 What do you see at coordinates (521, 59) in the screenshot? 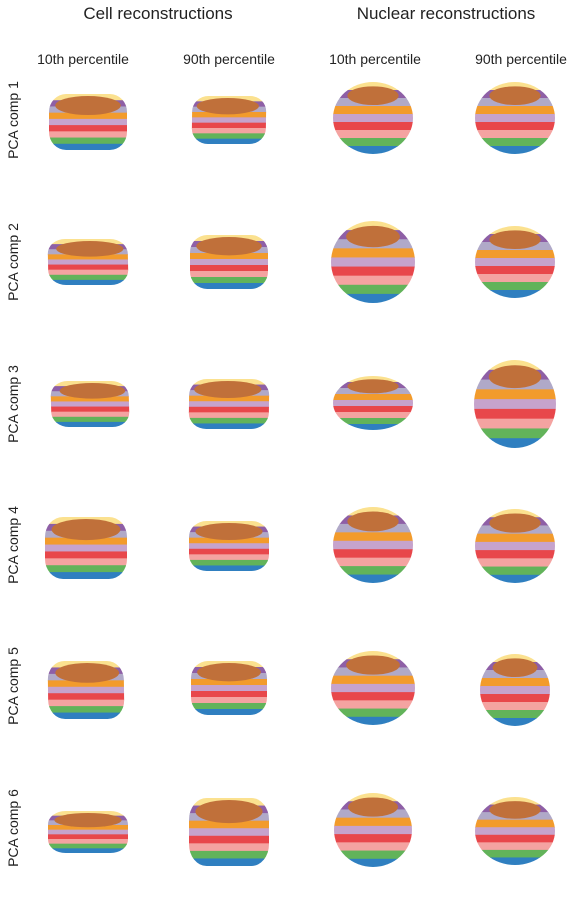
I see `column-title-nuclear-90th: 90th percentile` at bounding box center [521, 59].